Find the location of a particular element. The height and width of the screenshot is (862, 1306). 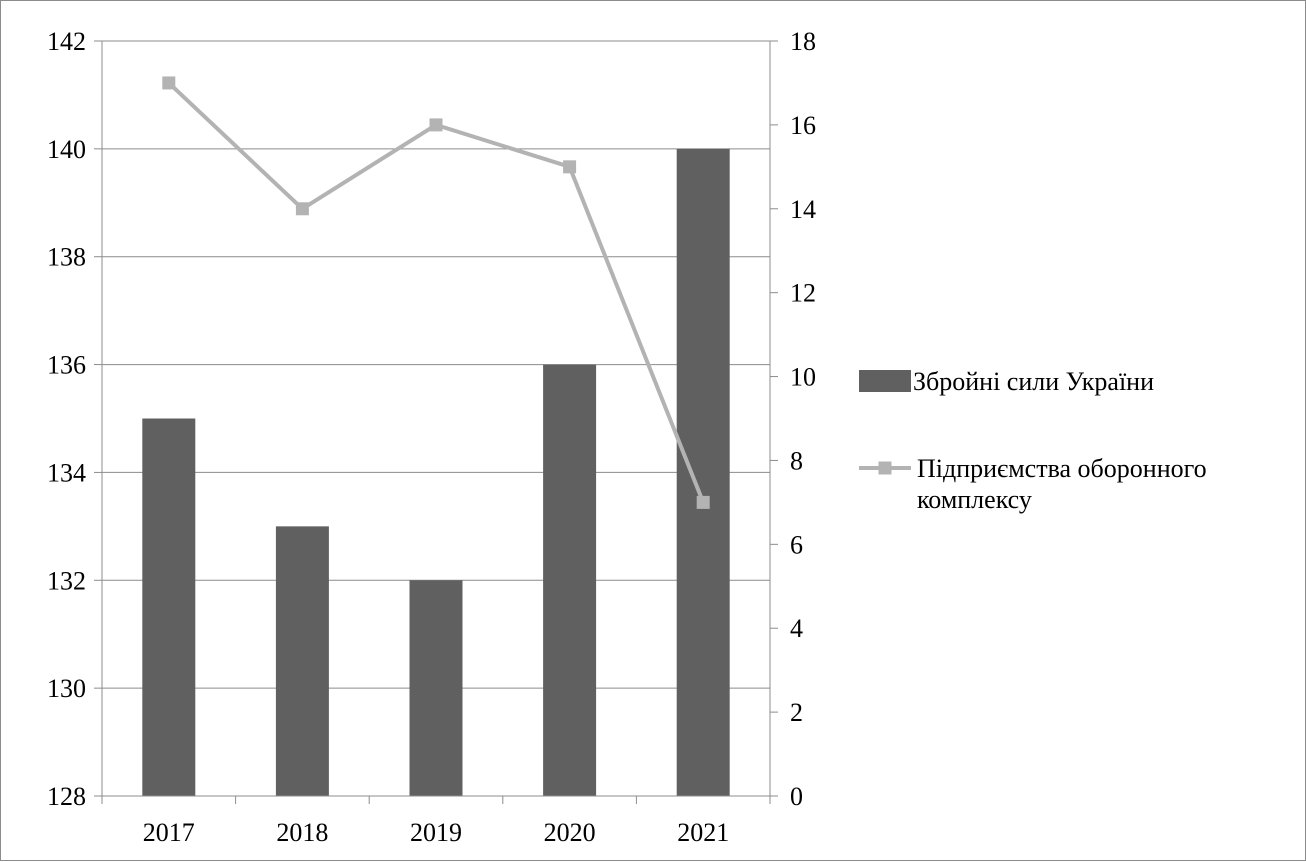

y2-tick-label: 6 is located at coordinates (796, 544).